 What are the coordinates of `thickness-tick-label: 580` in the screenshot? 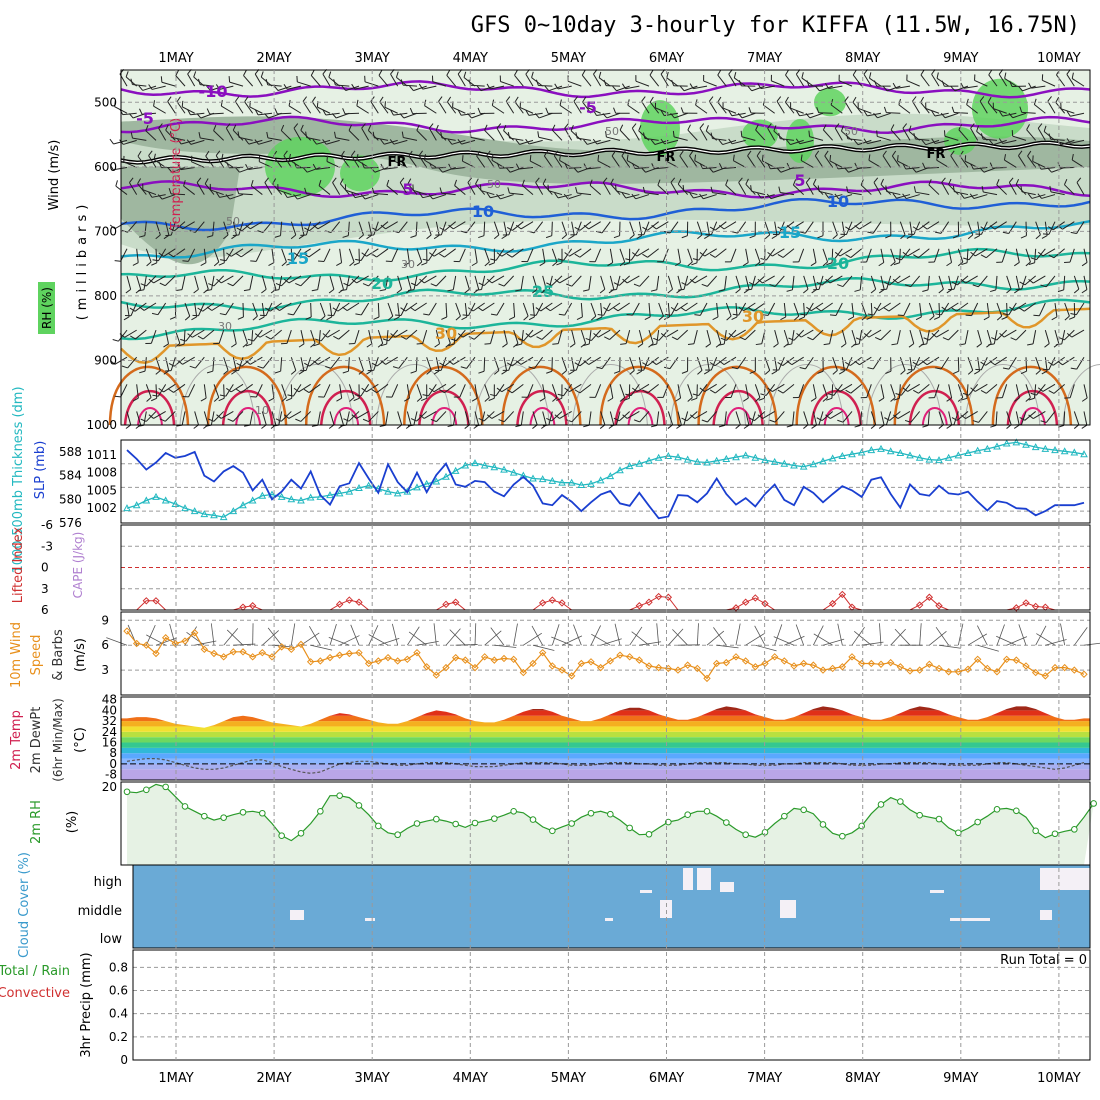 It's located at (70, 499).